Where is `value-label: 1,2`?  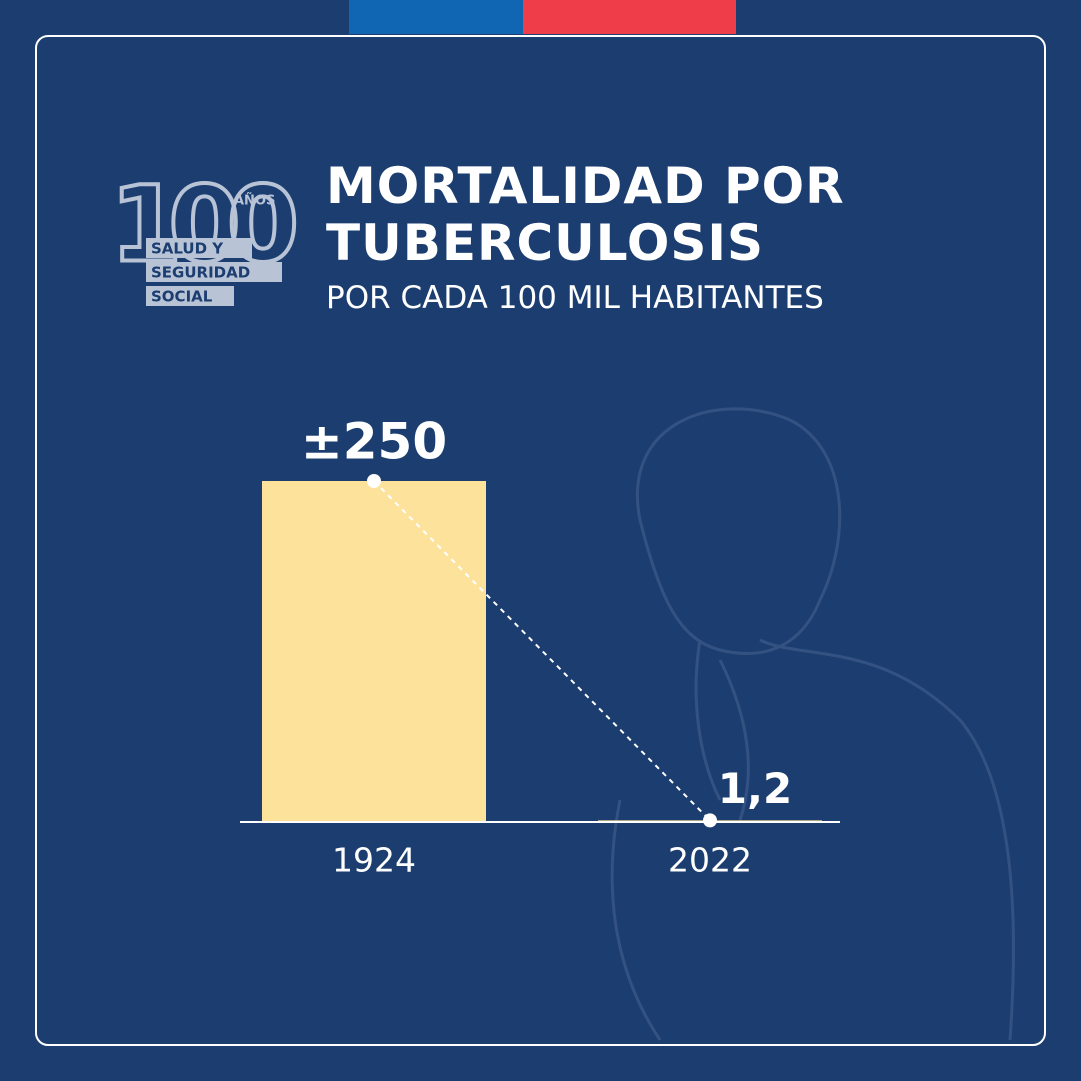
value-label: 1,2 is located at coordinates (755, 788).